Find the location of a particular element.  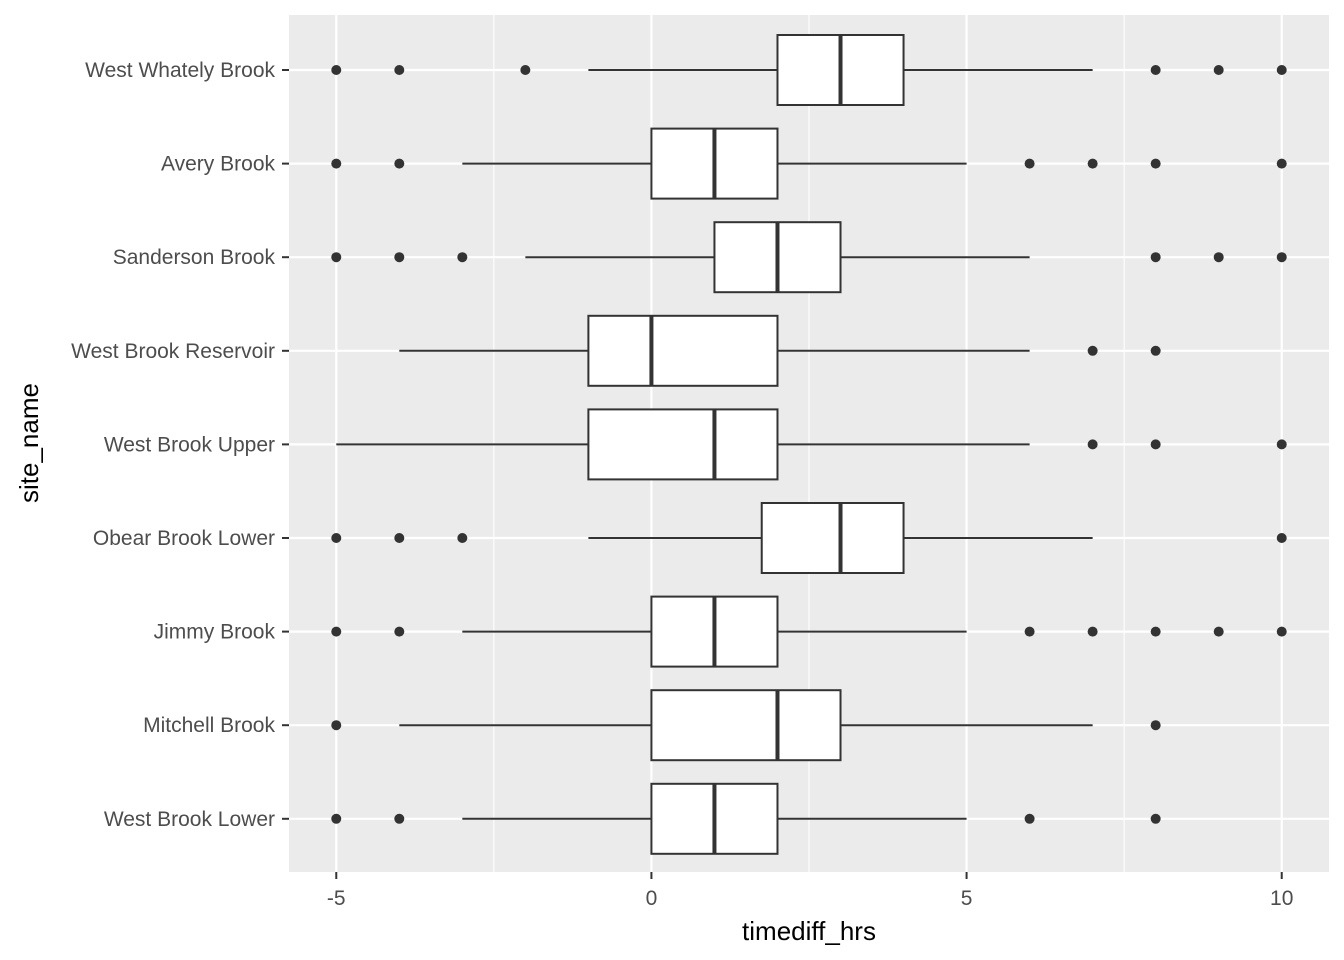

y-tick-label: West Brook Lower is located at coordinates (189, 819).